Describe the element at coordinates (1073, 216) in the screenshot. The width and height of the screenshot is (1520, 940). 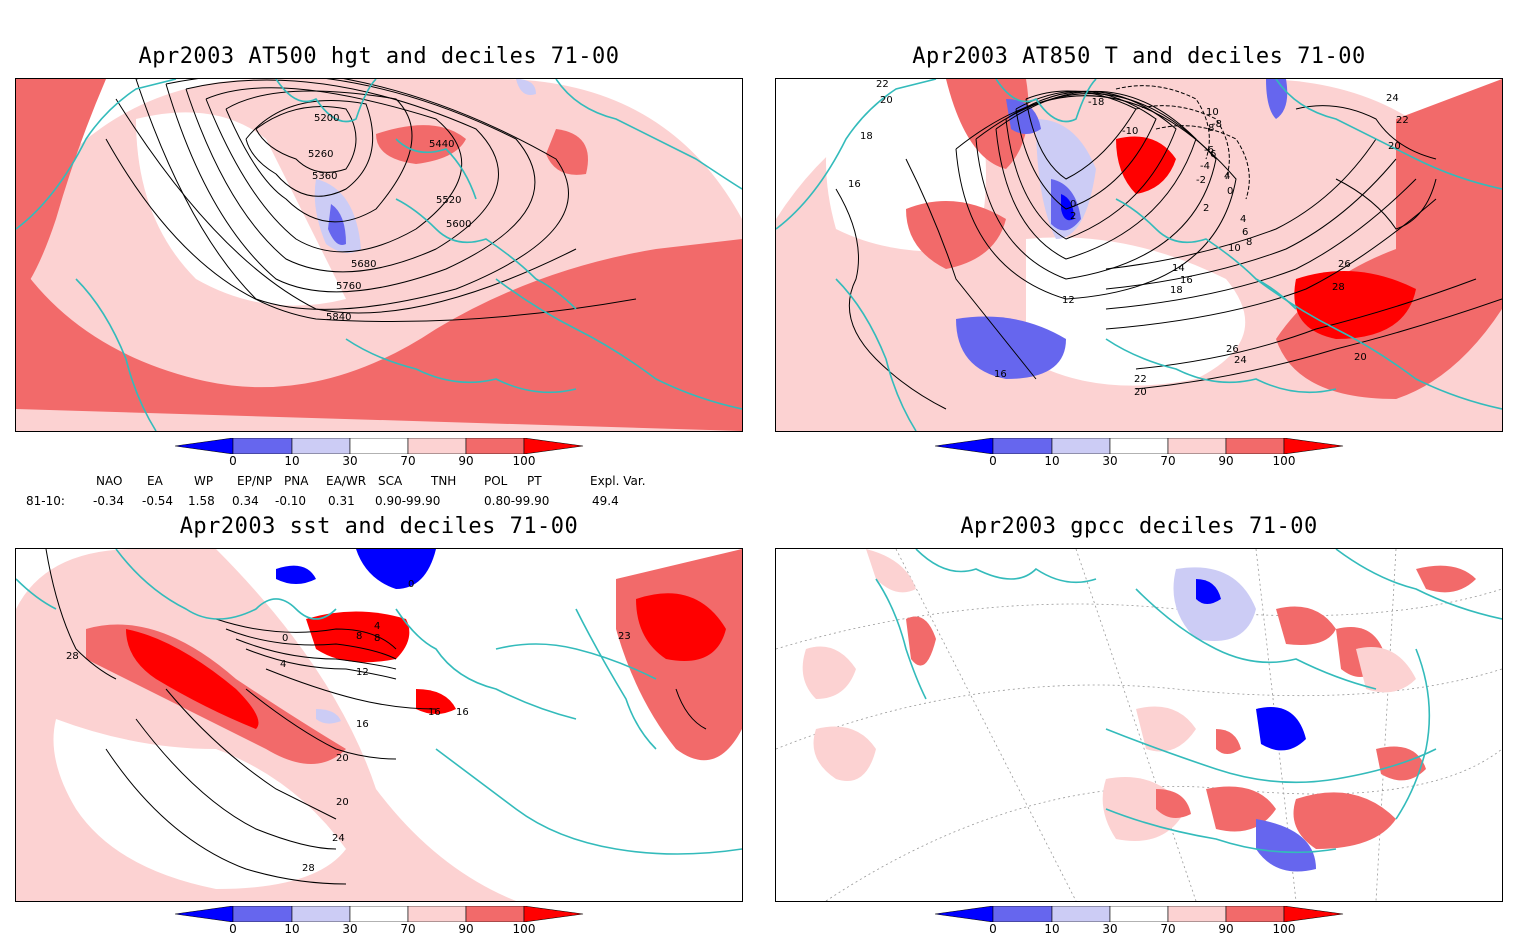
I see `contour-label: 2` at that location.